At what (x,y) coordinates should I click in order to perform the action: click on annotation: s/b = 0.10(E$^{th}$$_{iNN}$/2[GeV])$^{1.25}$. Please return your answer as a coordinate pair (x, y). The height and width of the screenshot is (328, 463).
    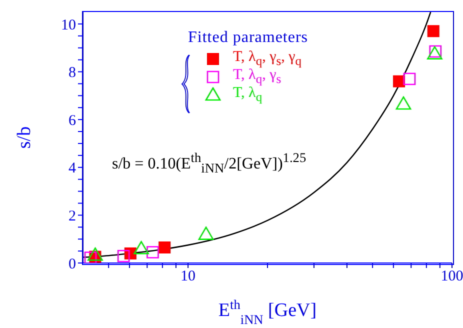
    Looking at the image, I should click on (209, 163).